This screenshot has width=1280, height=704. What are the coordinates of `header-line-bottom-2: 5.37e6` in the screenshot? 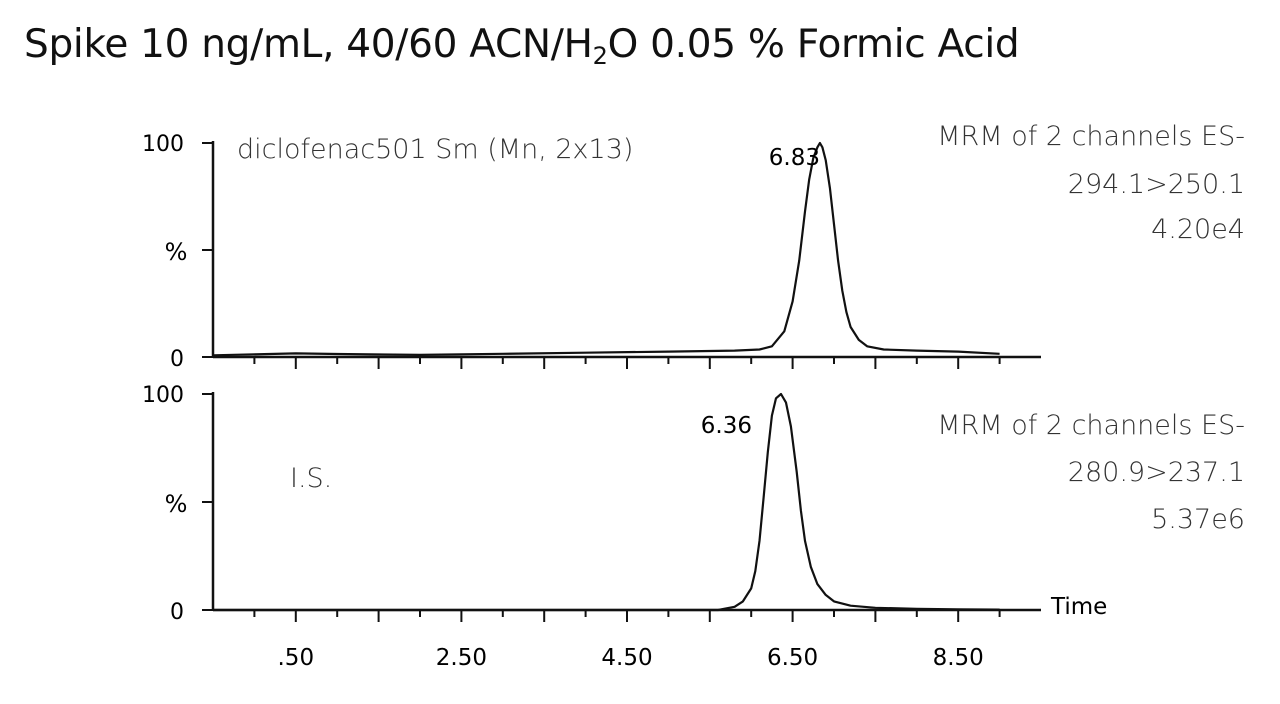 It's located at (1198, 519).